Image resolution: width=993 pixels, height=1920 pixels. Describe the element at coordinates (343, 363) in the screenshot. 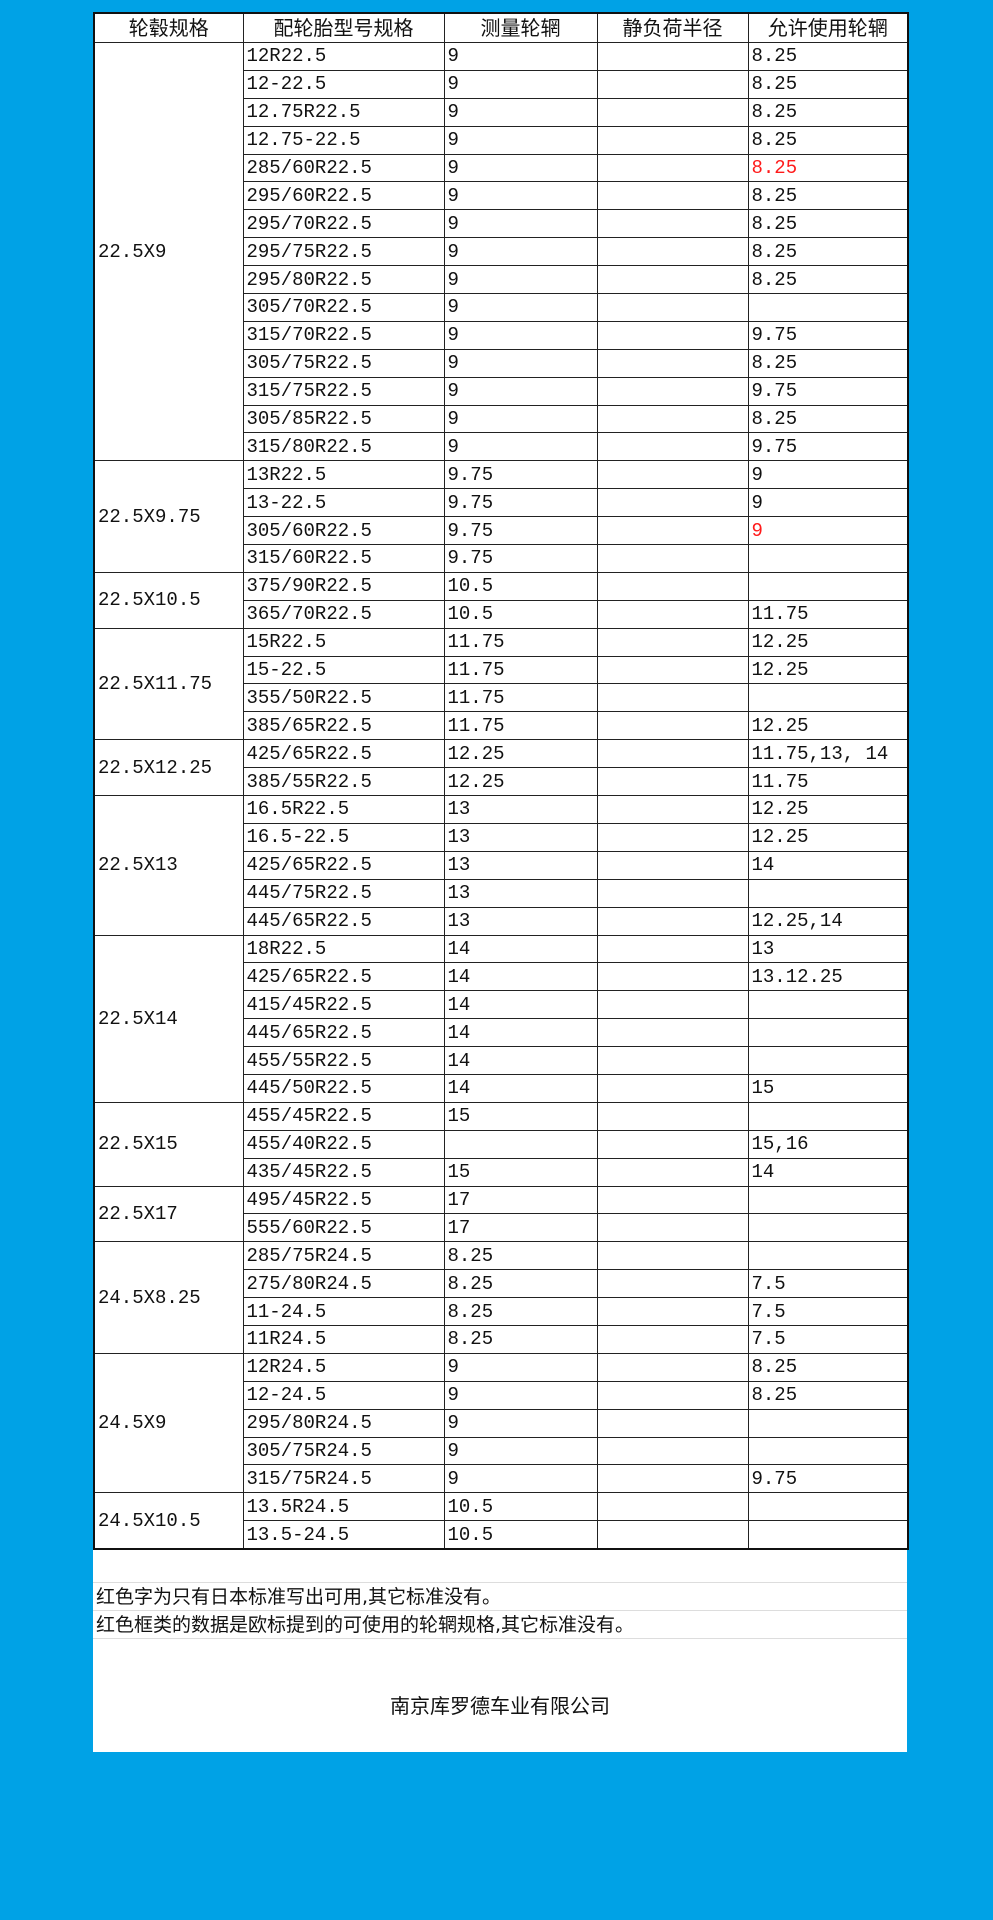

I see `tire-spec-cell: 305/75R22.5` at that location.